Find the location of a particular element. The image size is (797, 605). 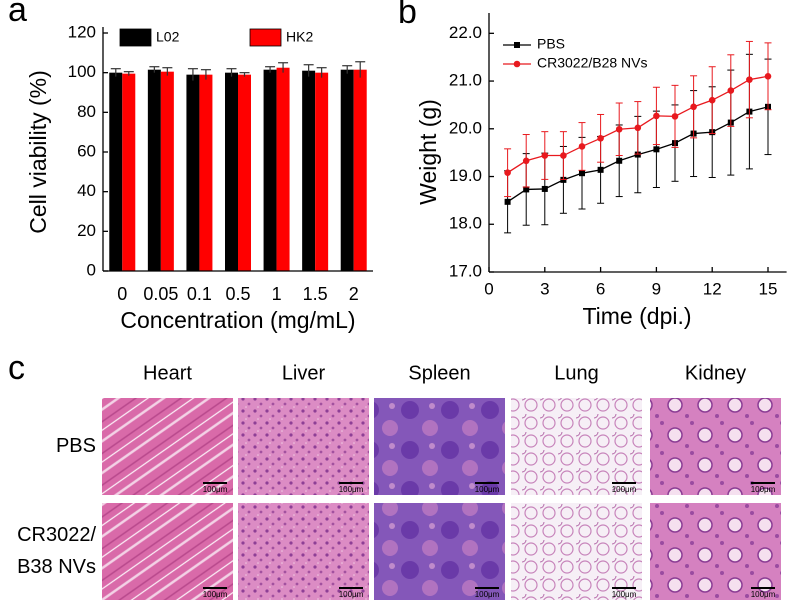

y-axis-title: Weight (g) is located at coordinates (428, 152).